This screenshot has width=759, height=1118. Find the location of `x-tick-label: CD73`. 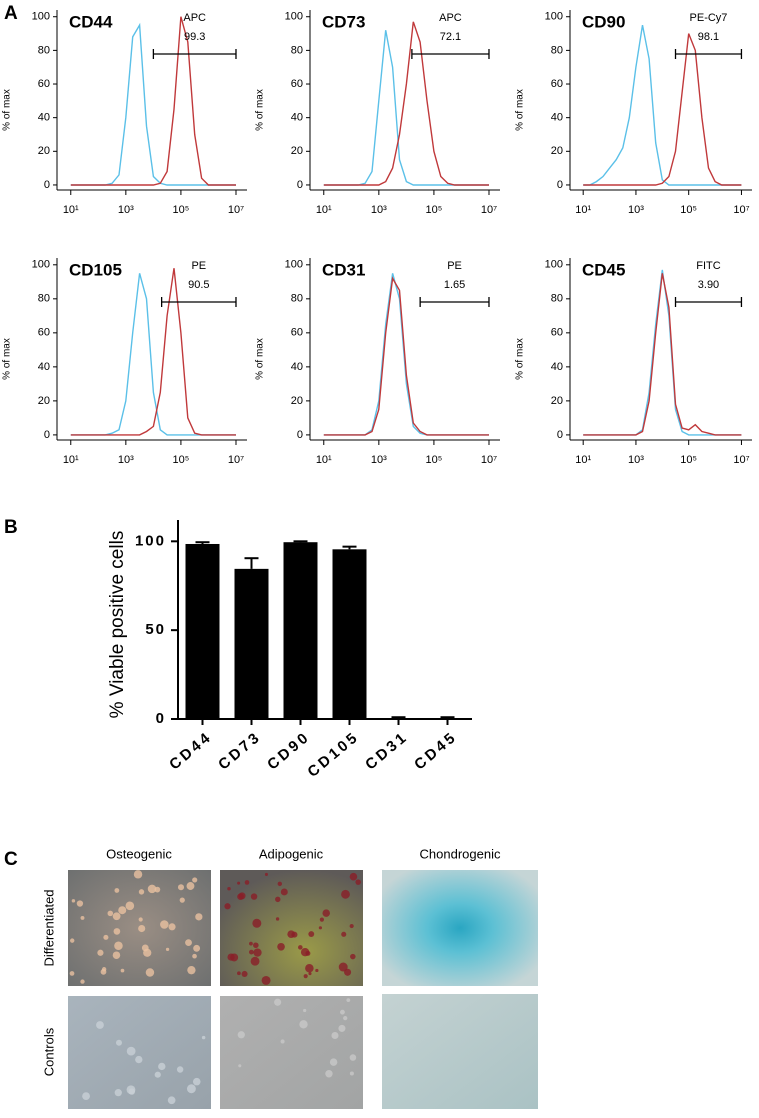

x-tick-label: CD73 is located at coordinates (240, 750).